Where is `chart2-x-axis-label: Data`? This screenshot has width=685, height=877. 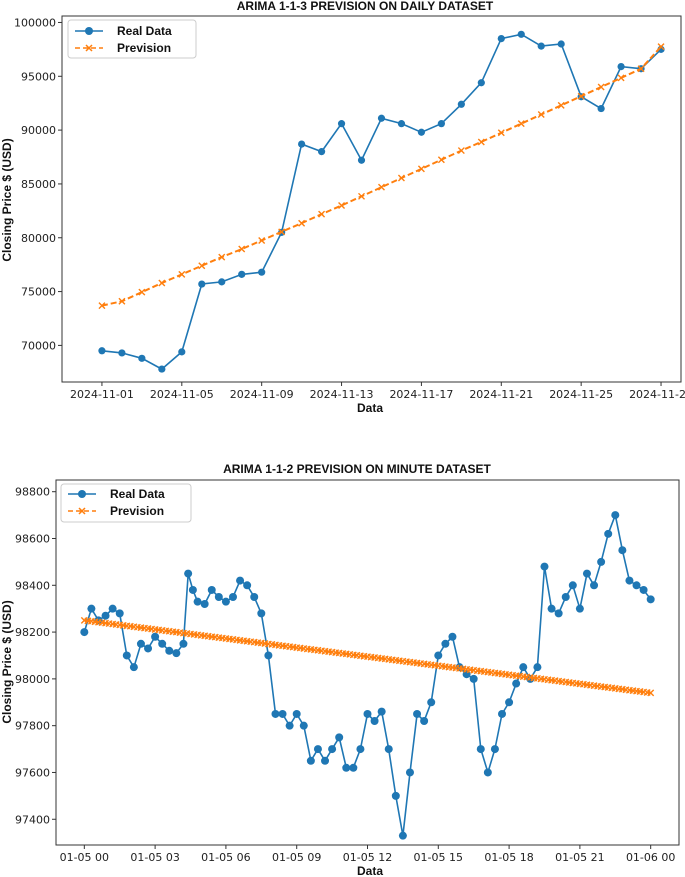 chart2-x-axis-label: Data is located at coordinates (370, 870).